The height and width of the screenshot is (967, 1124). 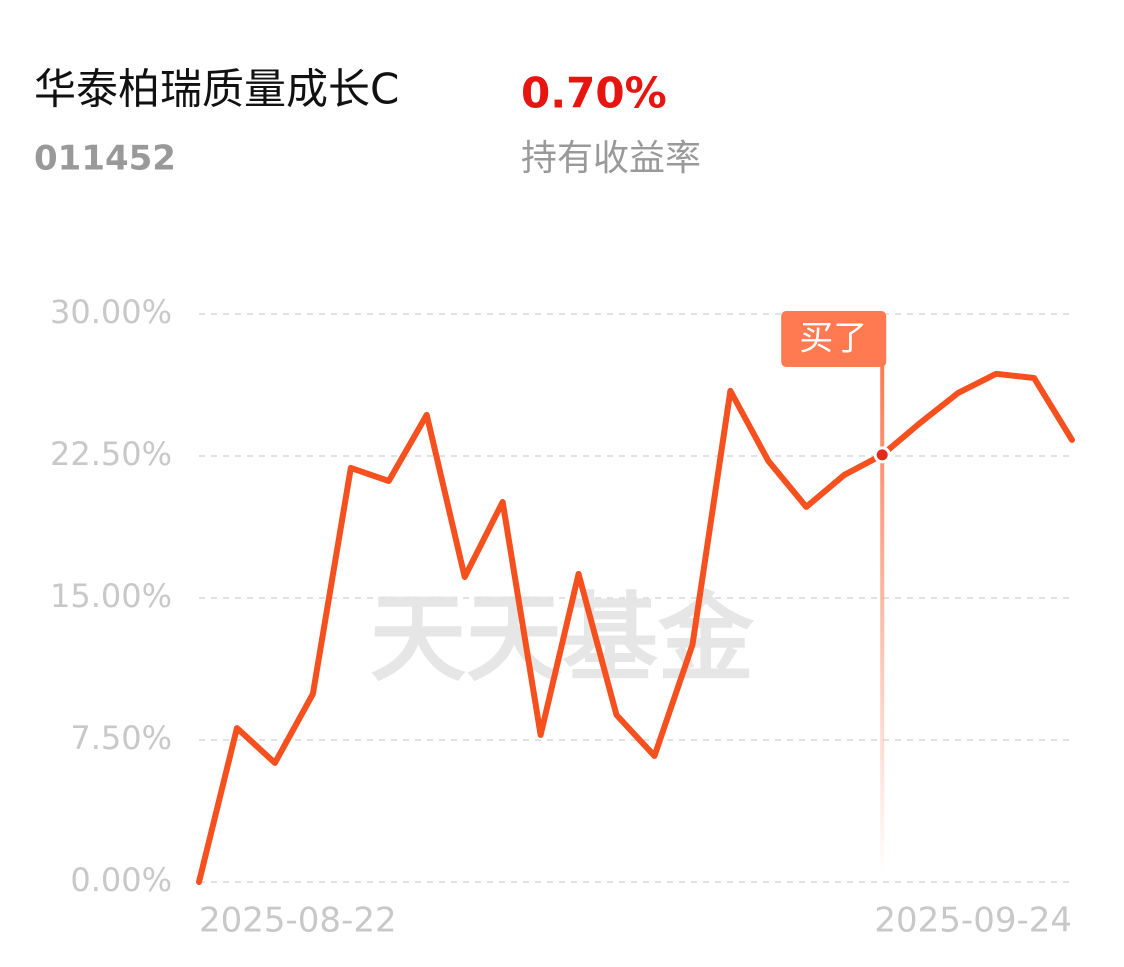 I want to click on x-tick-label: 2025-09-24, so click(x=973, y=921).